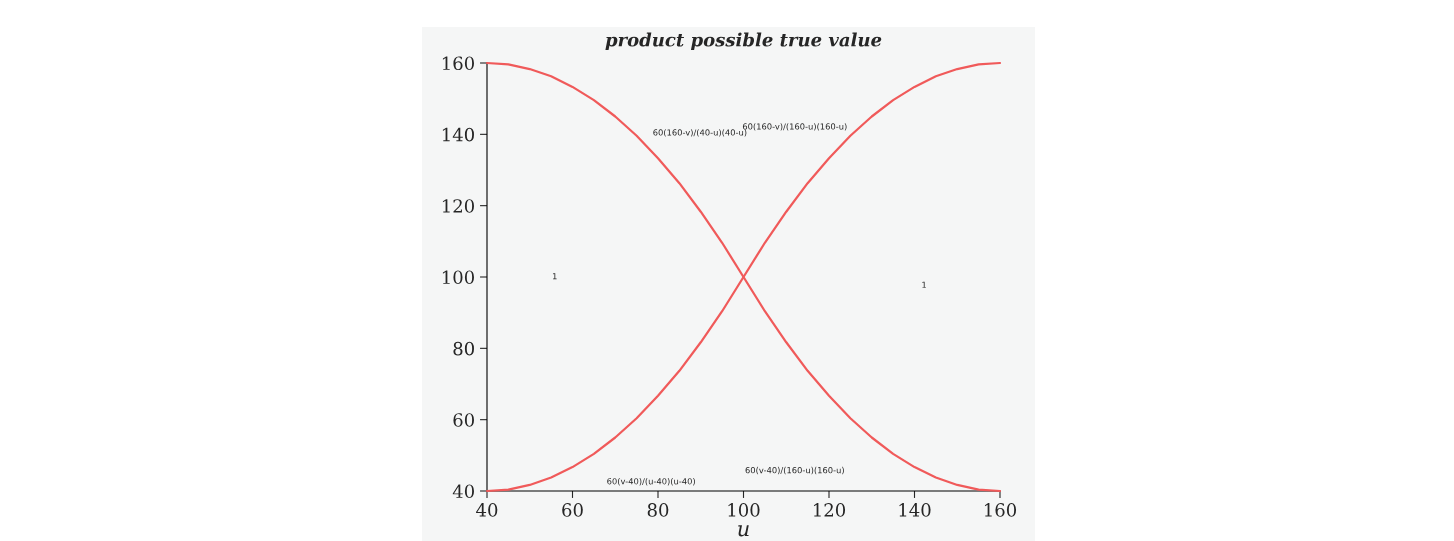  I want to click on x-tick-label: 120, so click(829, 510).